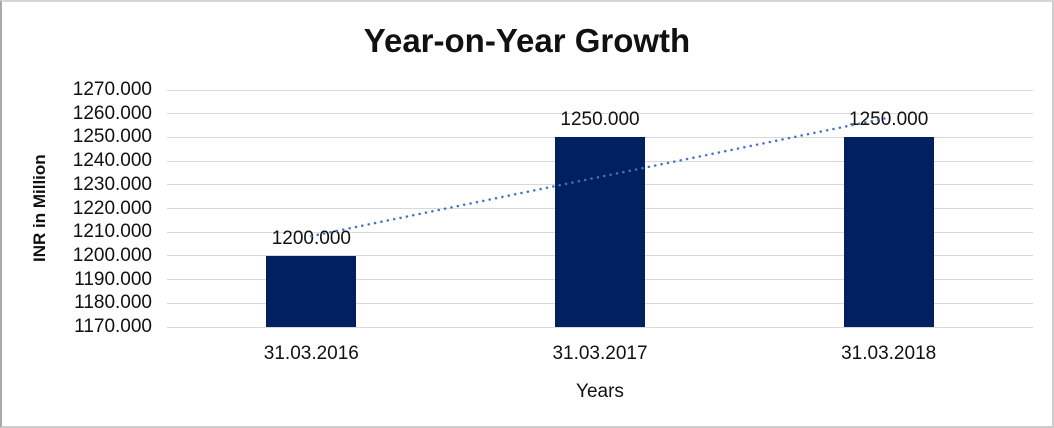 The image size is (1054, 428). I want to click on y-tick-label: 1260.000, so click(112, 113).